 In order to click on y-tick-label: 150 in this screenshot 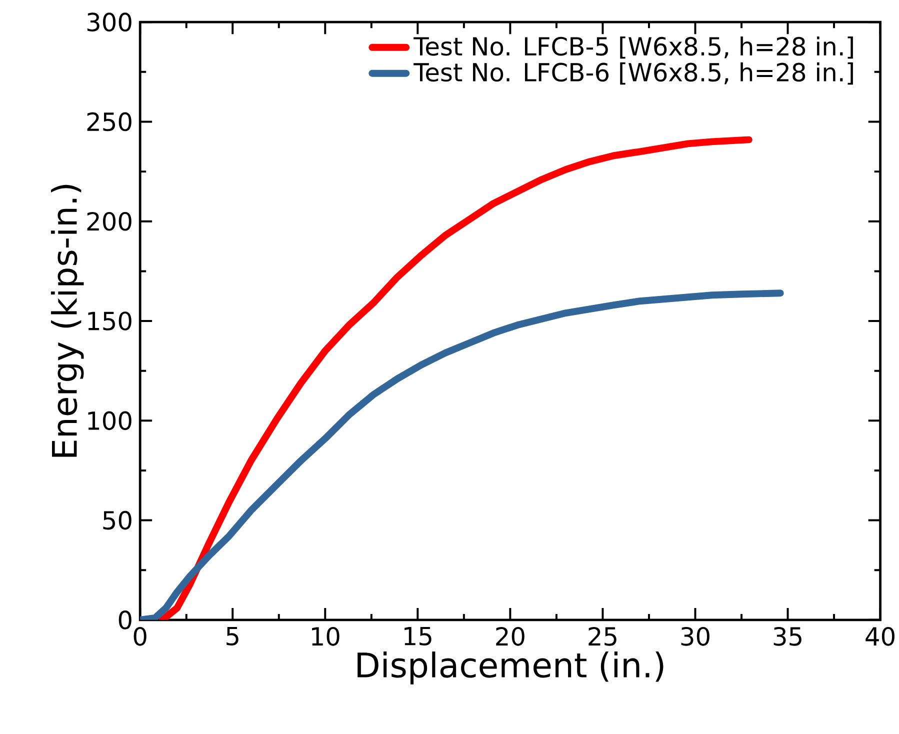, I will do `click(110, 321)`.